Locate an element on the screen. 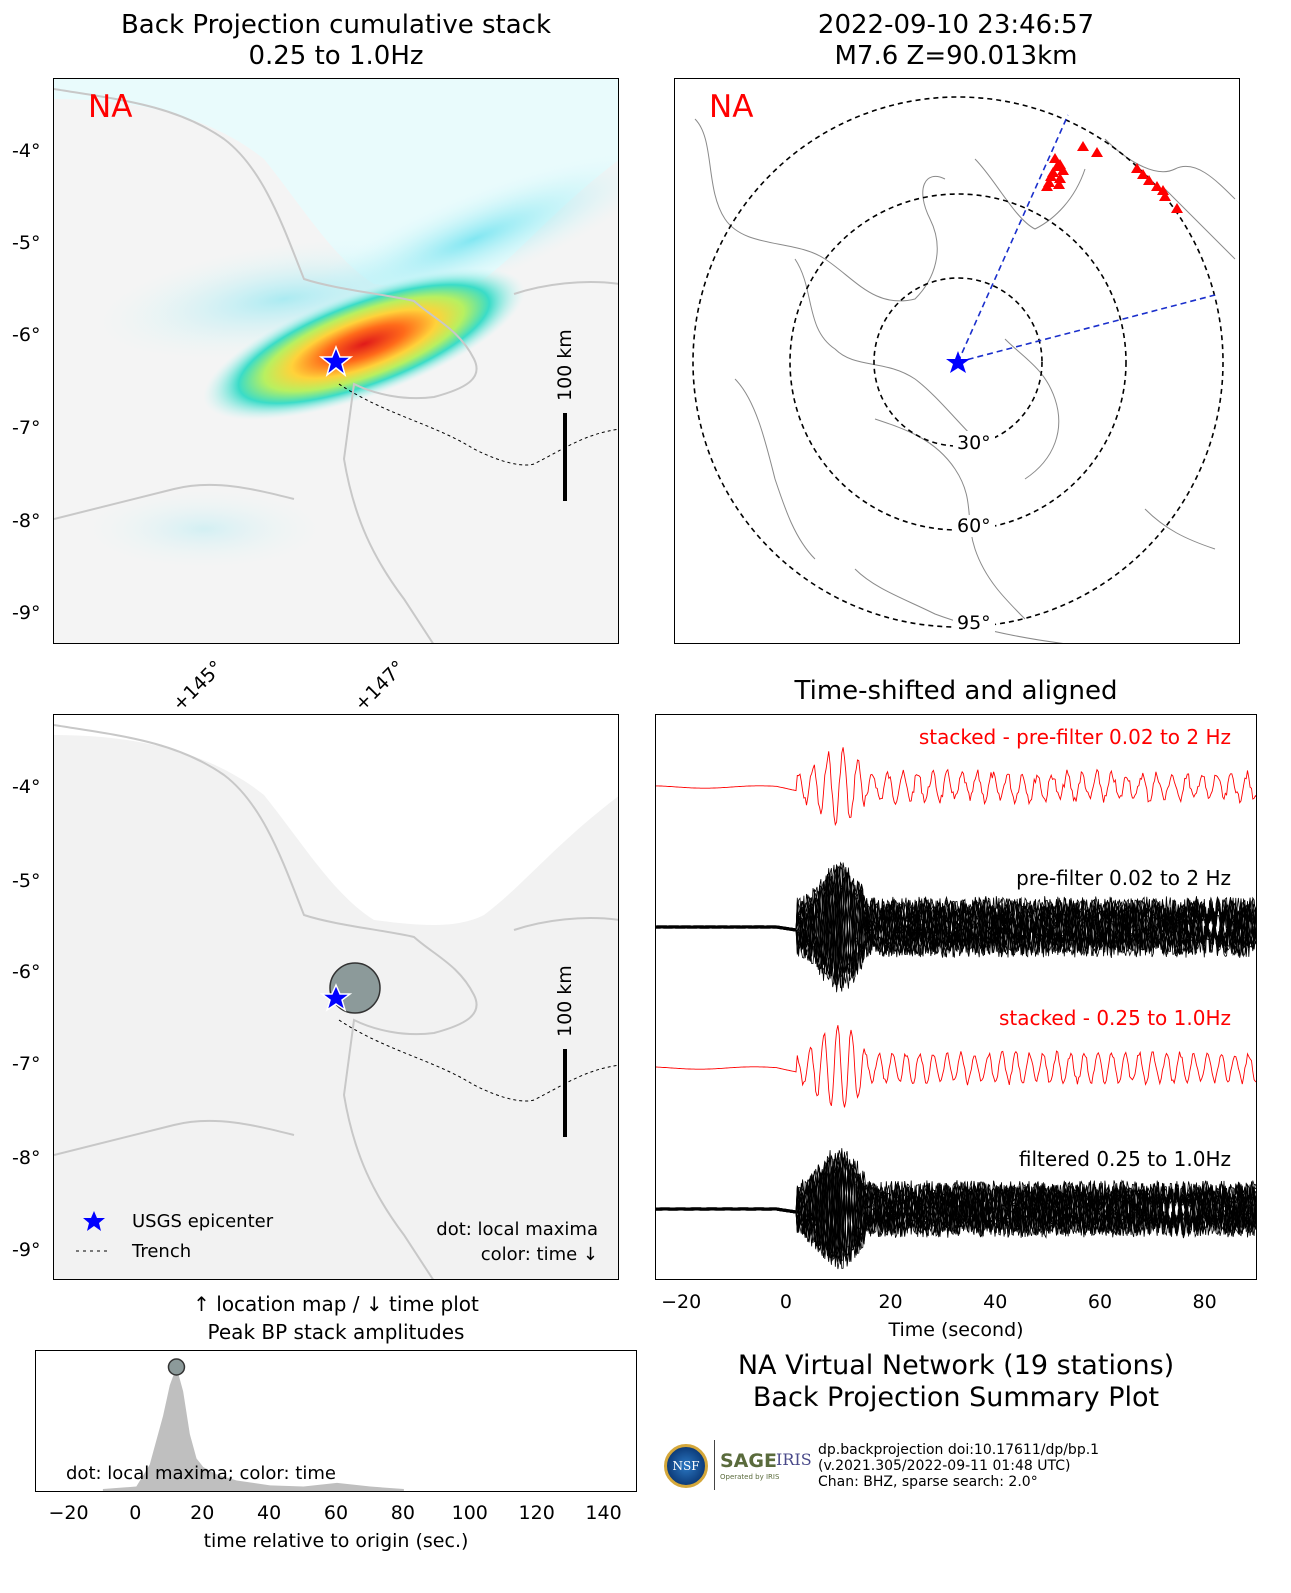 This screenshot has height=1593, width=1291. faint-lobe is located at coordinates (204, 529).